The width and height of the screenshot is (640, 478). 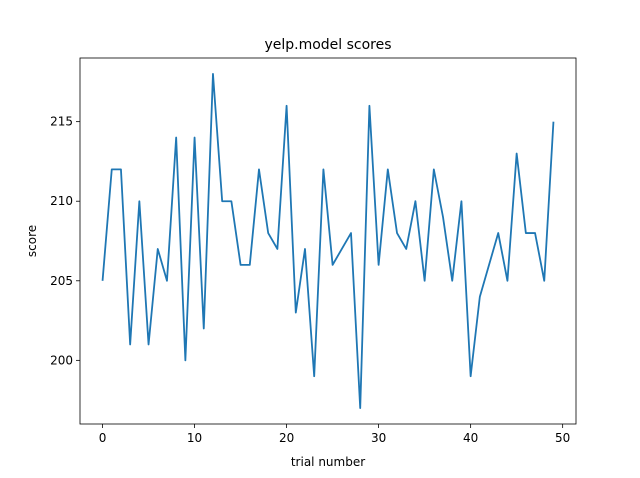 What do you see at coordinates (61, 281) in the screenshot?
I see `y-tick-label: 205` at bounding box center [61, 281].